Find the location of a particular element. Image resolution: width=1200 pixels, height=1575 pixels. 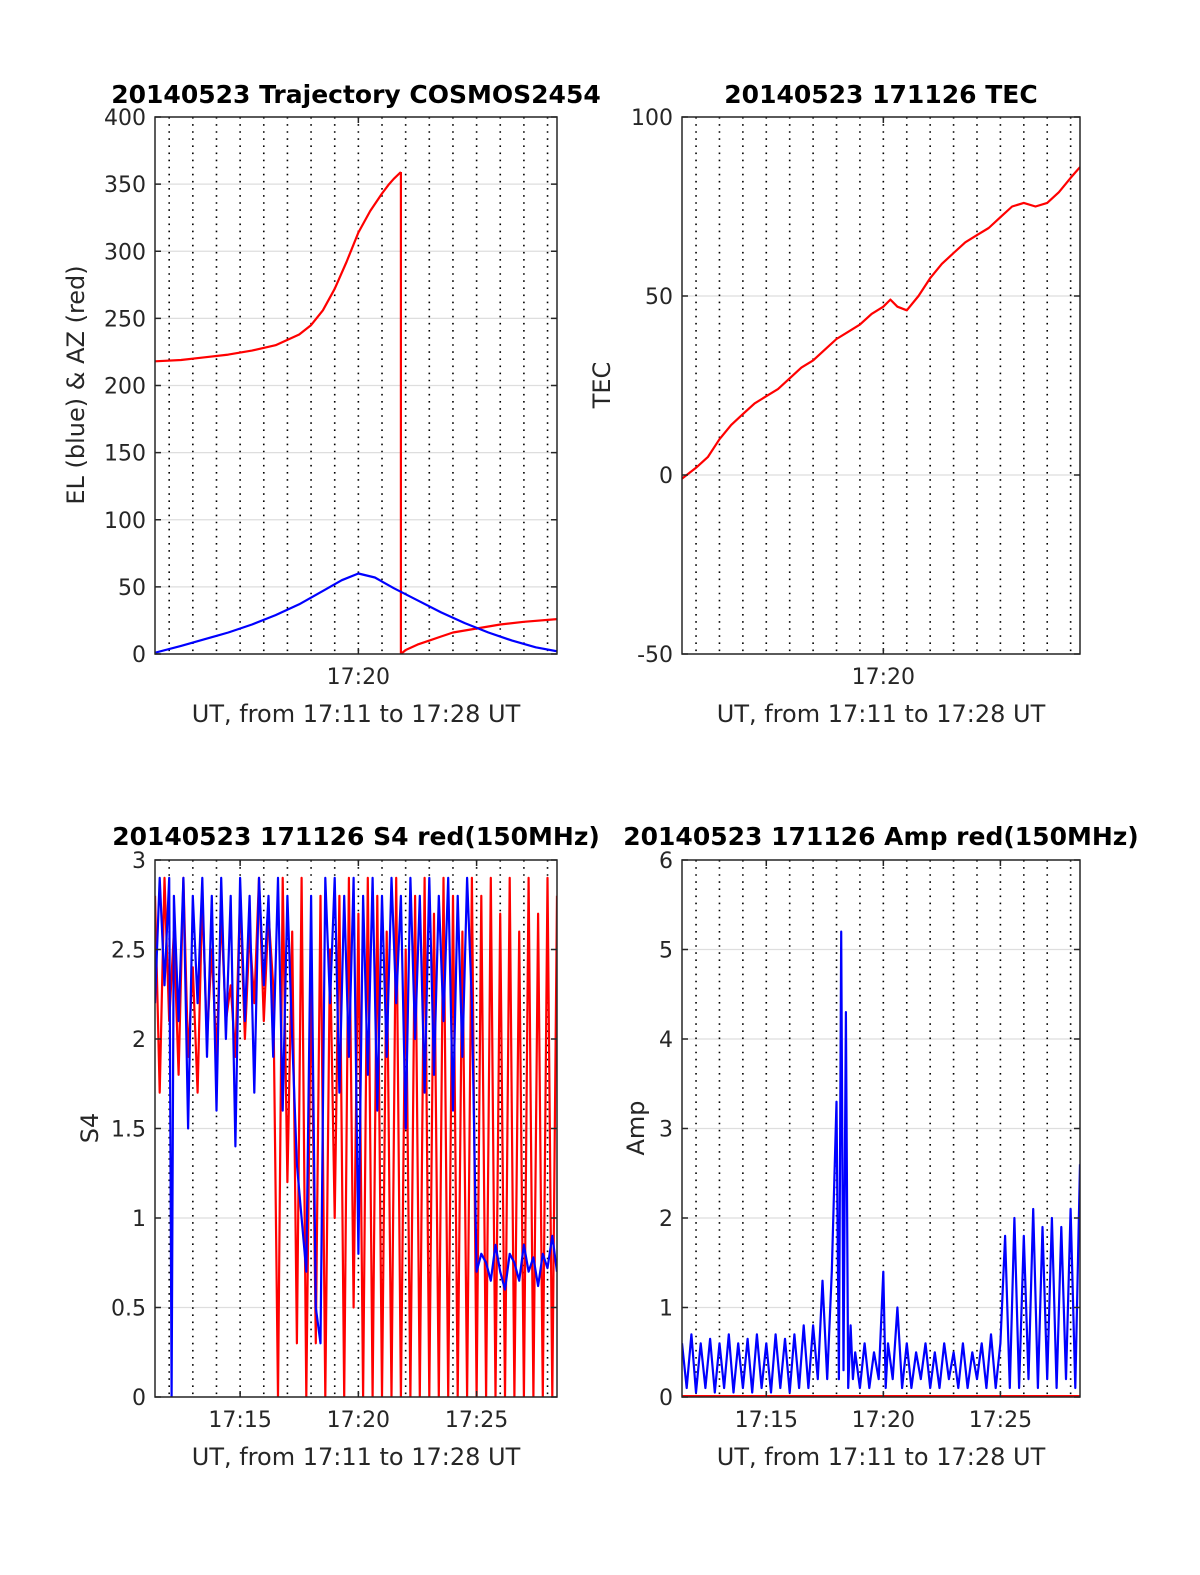

s4-series-line is located at coordinates (356, 1136).